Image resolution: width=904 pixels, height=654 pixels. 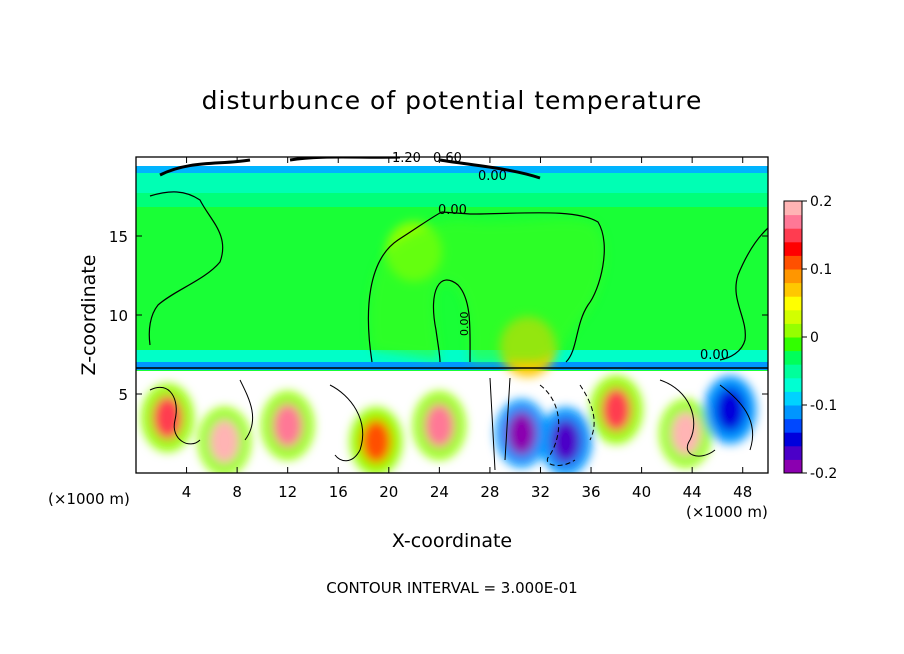 I want to click on upper-band-blue, so click(x=452, y=169).